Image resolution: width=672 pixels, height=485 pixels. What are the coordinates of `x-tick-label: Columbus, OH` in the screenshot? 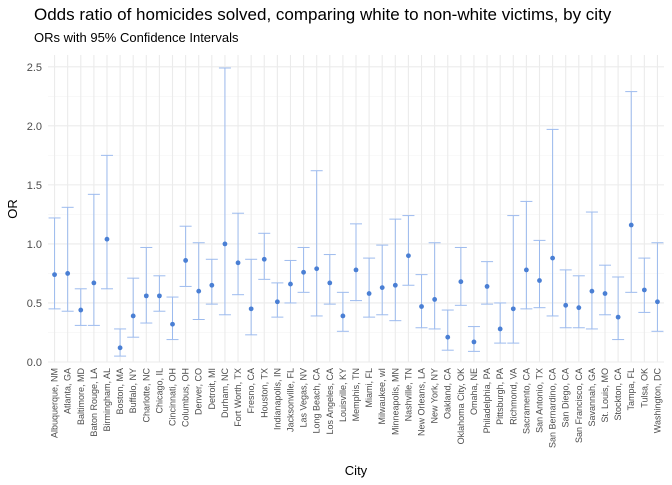 It's located at (186, 397).